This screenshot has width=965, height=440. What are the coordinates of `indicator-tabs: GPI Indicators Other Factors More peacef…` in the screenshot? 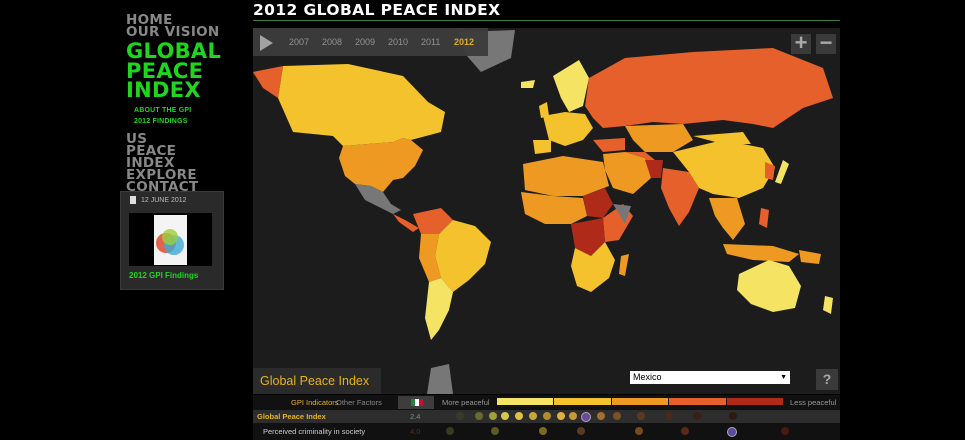 It's located at (546, 402).